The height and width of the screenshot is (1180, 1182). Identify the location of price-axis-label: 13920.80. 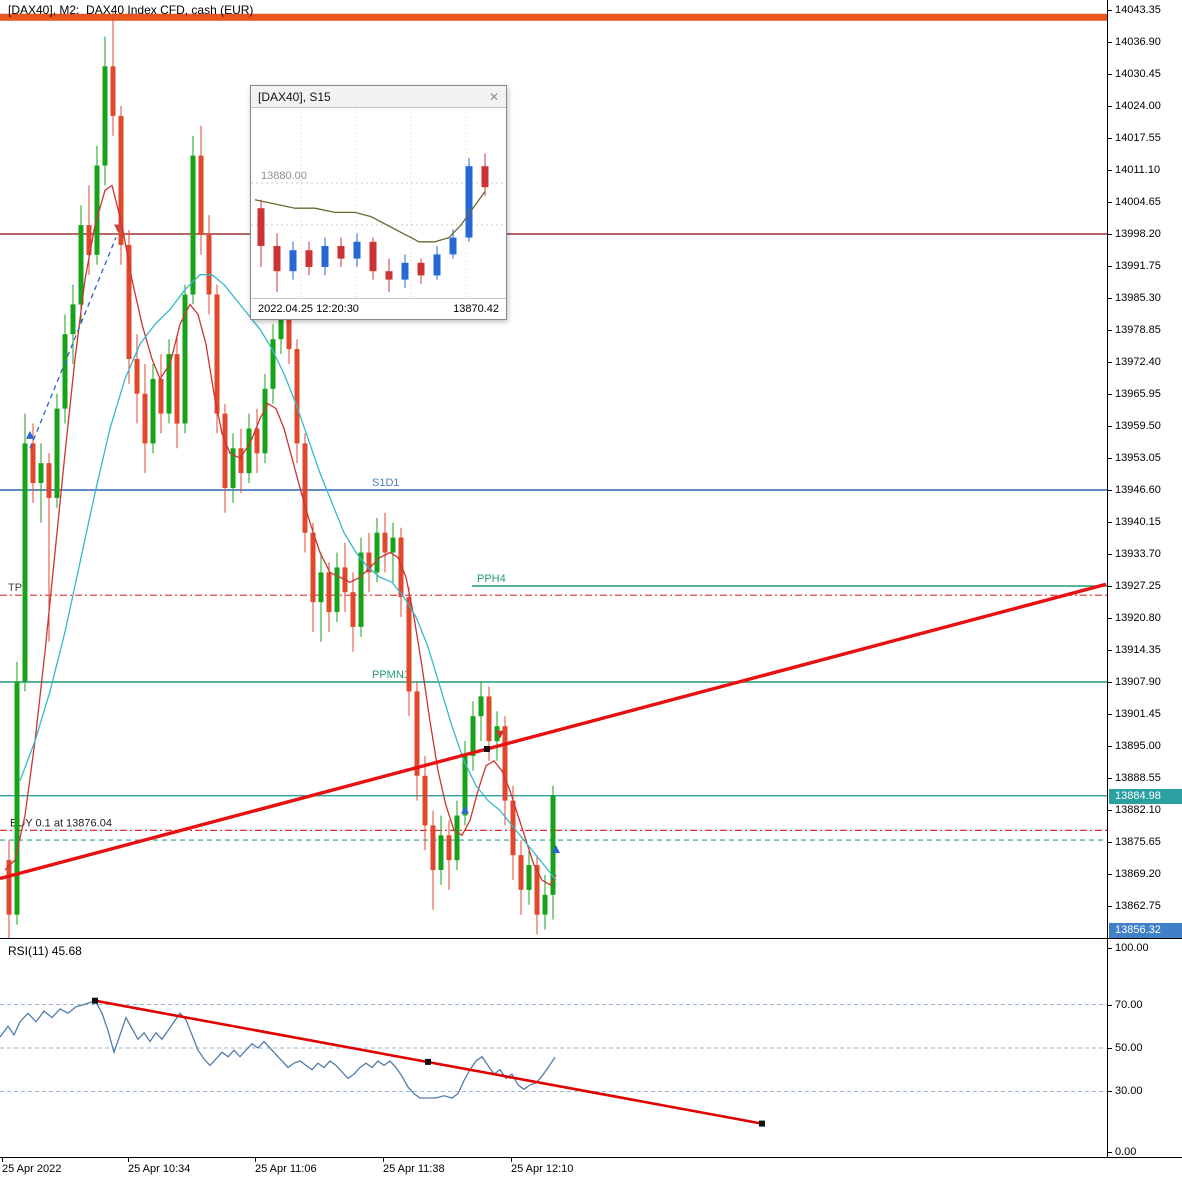
(1138, 617).